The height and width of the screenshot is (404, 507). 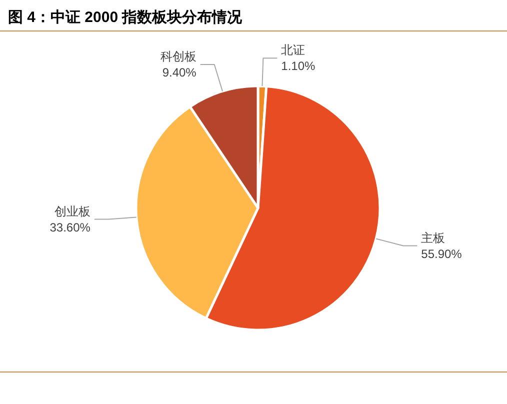 I want to click on data-label: 55.90%, so click(x=441, y=253).